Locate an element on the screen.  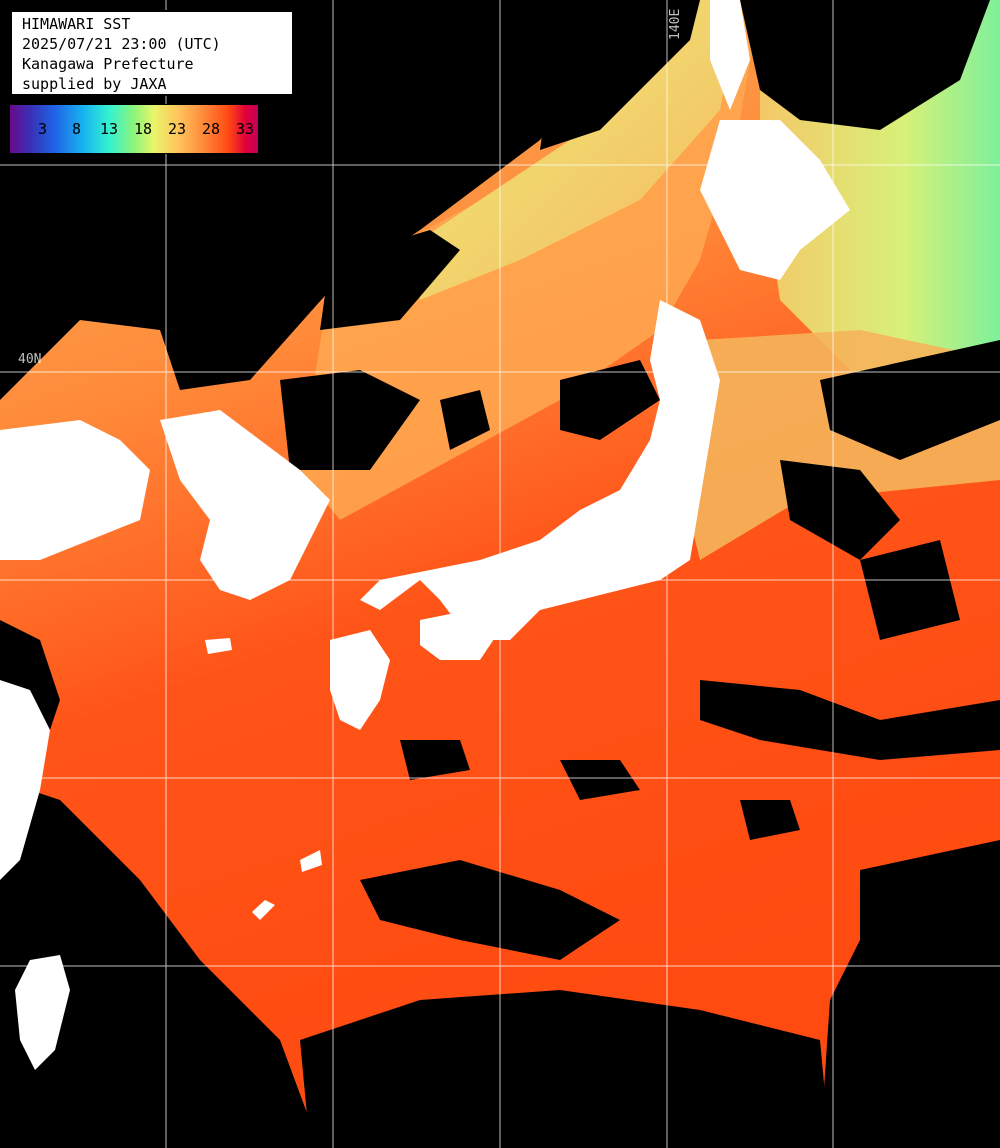
cloud-south is located at coordinates (565, 1069).